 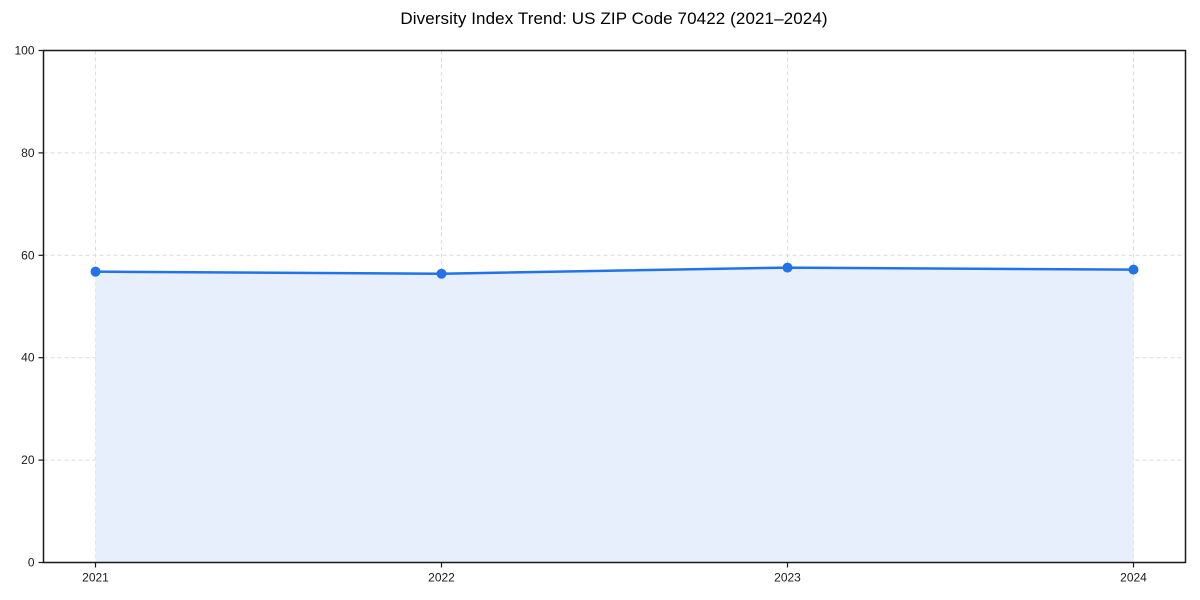 What do you see at coordinates (614, 270) in the screenshot?
I see `trend-line` at bounding box center [614, 270].